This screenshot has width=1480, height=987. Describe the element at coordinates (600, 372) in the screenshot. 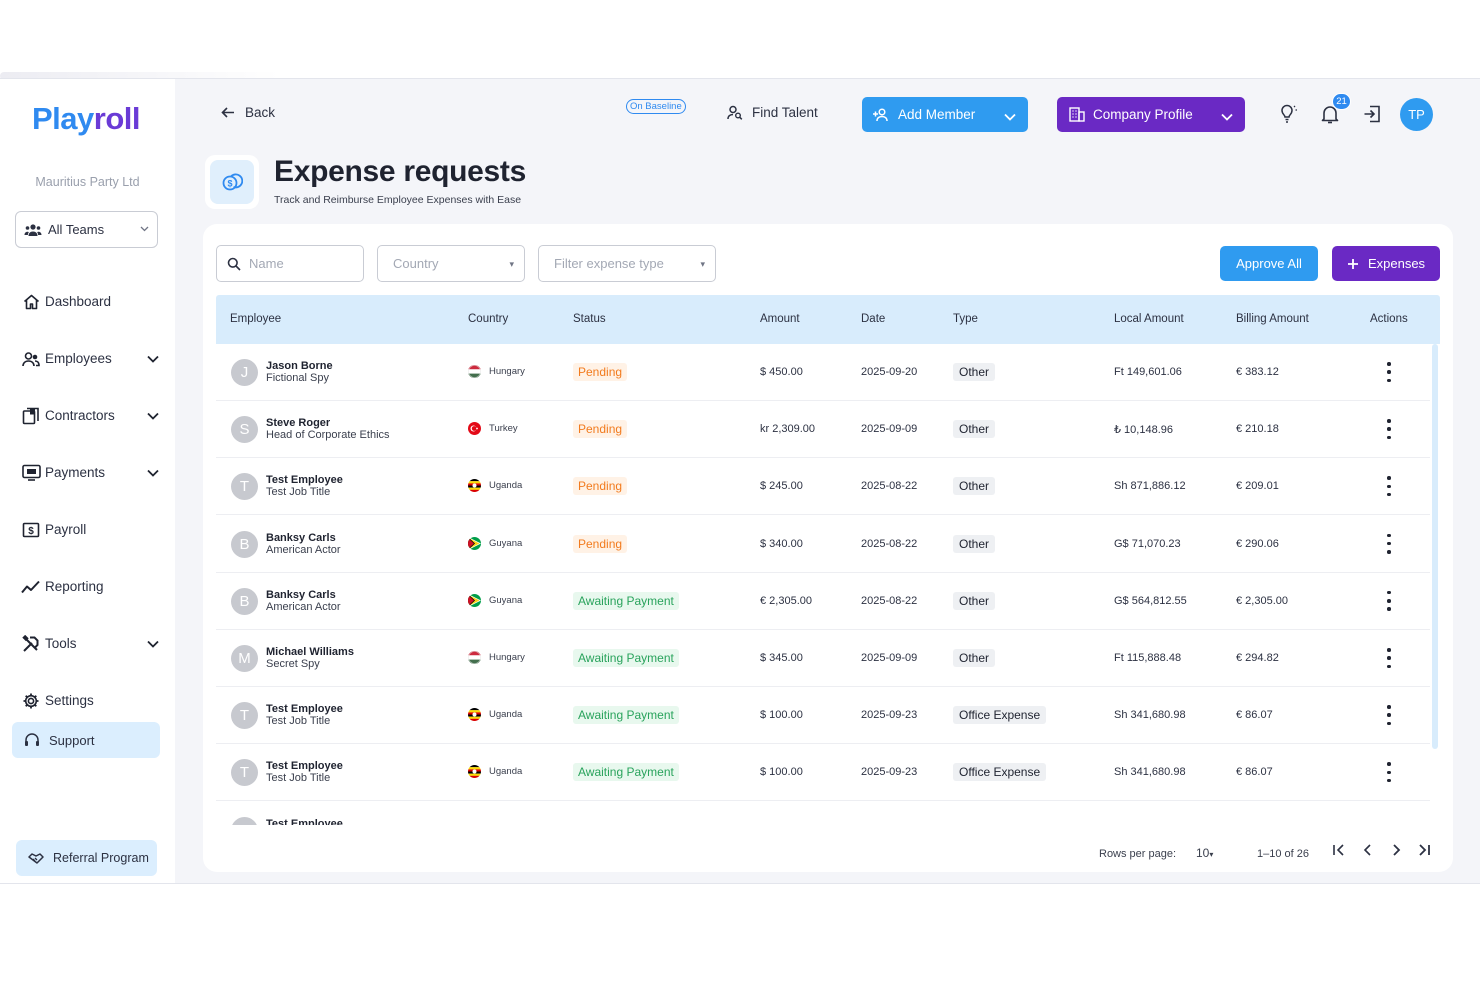

I see `status-badge: Pending` at that location.